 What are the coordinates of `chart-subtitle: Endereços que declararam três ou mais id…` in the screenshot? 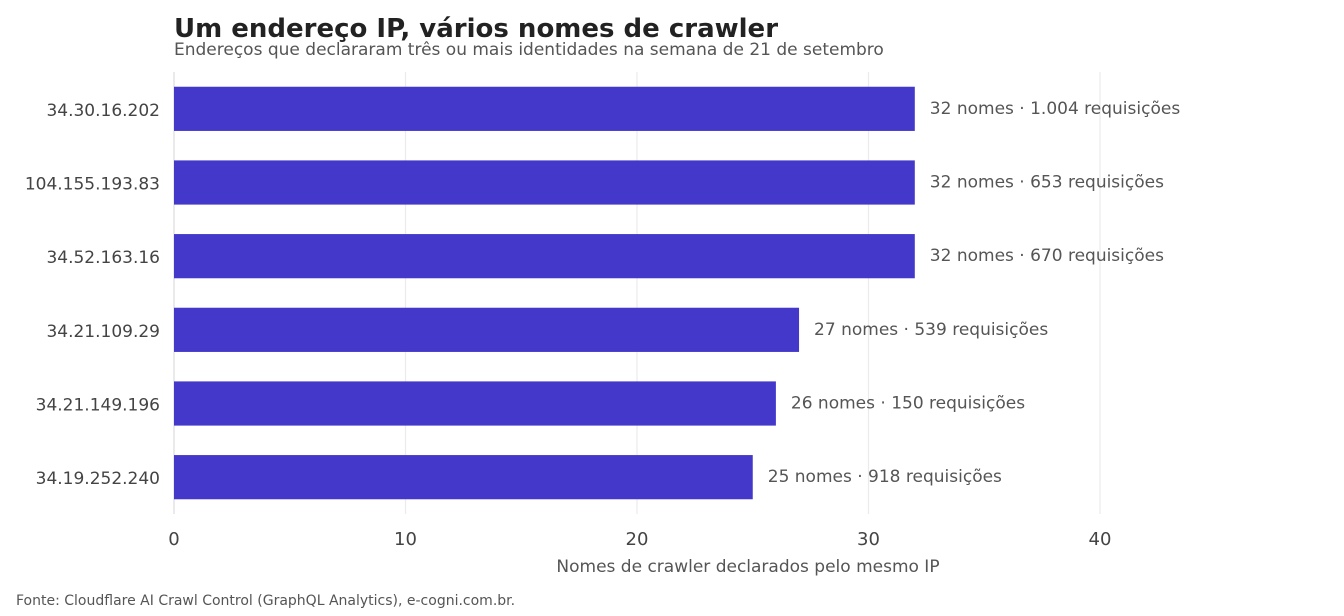 It's located at (529, 50).